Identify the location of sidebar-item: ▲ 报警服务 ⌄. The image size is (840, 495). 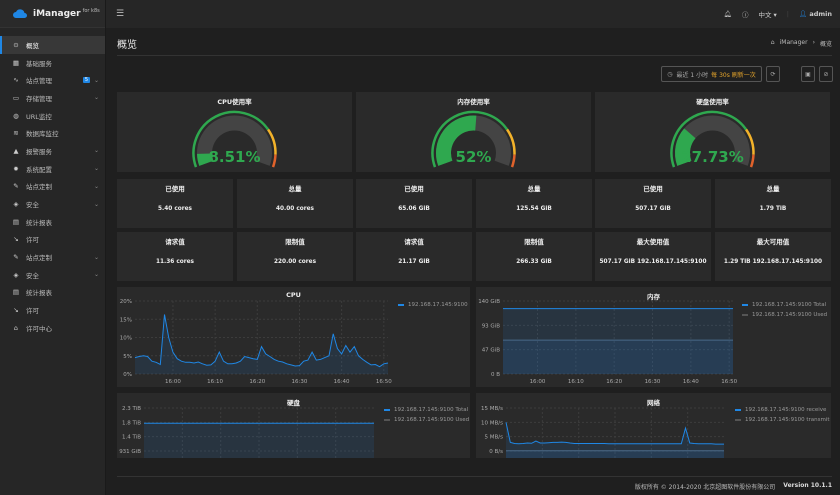
(52, 151).